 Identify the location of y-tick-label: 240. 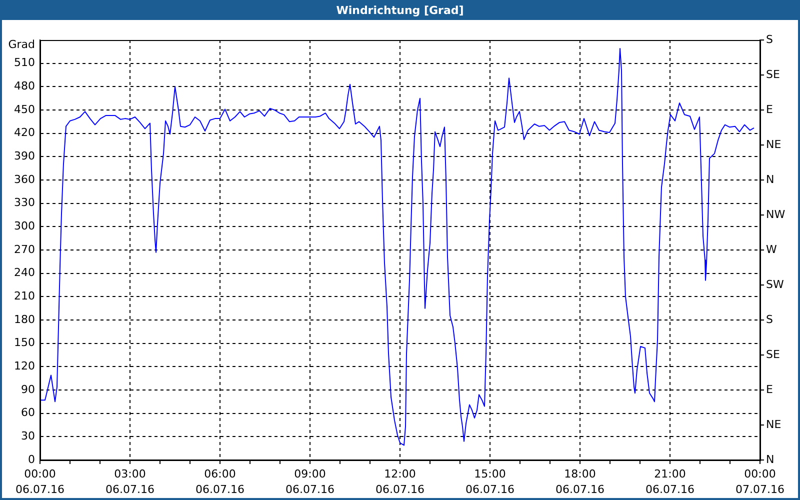
(24, 273).